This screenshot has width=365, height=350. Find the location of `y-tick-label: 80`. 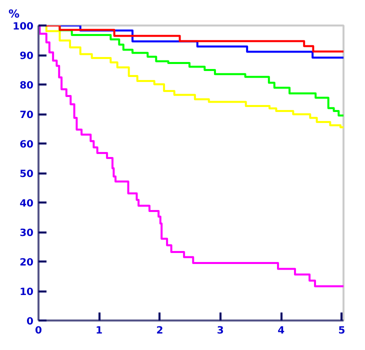

y-tick-label: 80 is located at coordinates (27, 86).